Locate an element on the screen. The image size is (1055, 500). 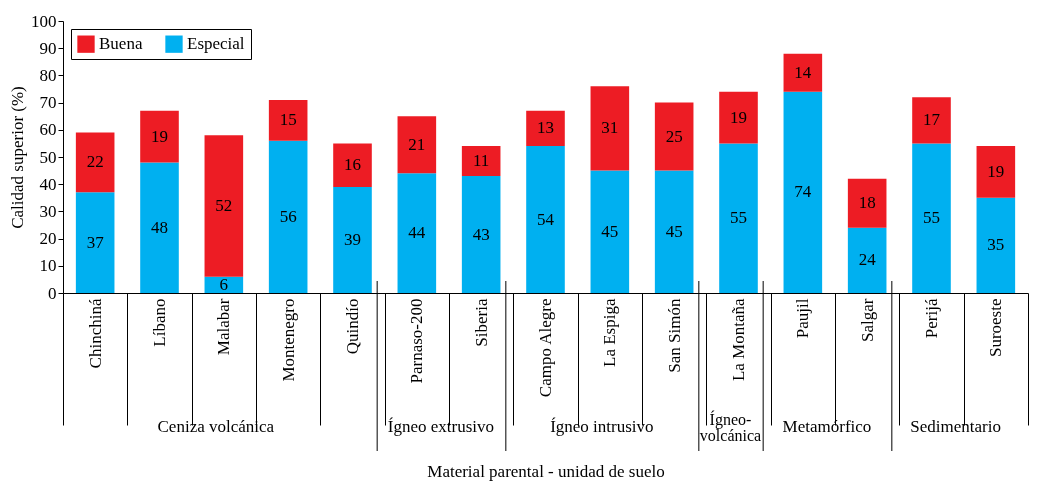
x-tick-label: Montenegro is located at coordinates (288, 340).